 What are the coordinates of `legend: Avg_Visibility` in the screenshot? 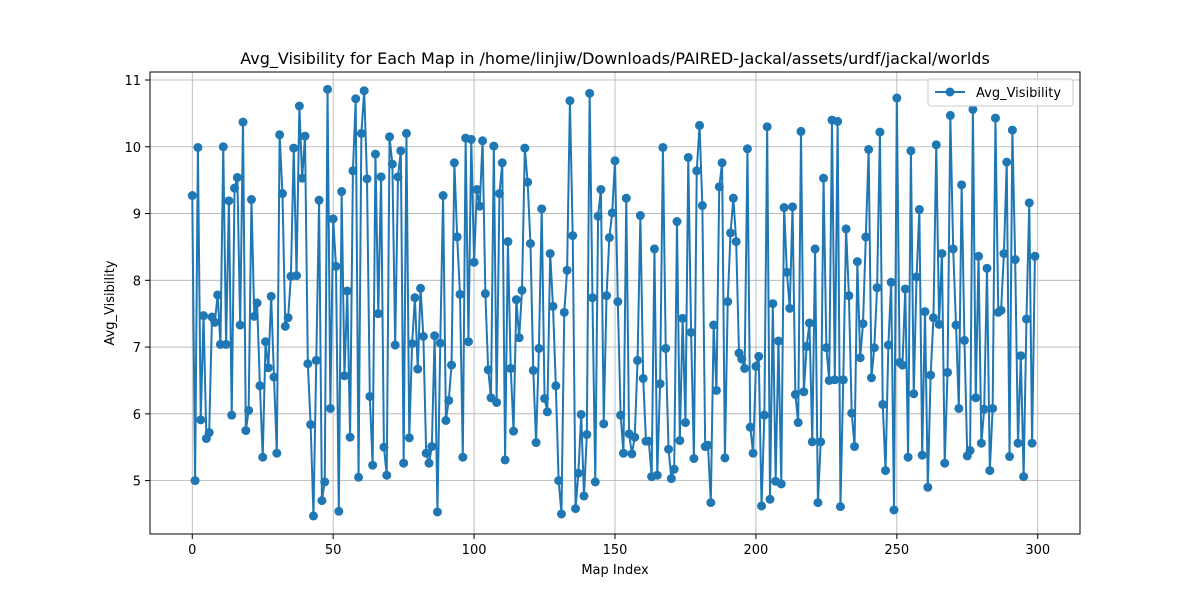 It's located at (1000, 92).